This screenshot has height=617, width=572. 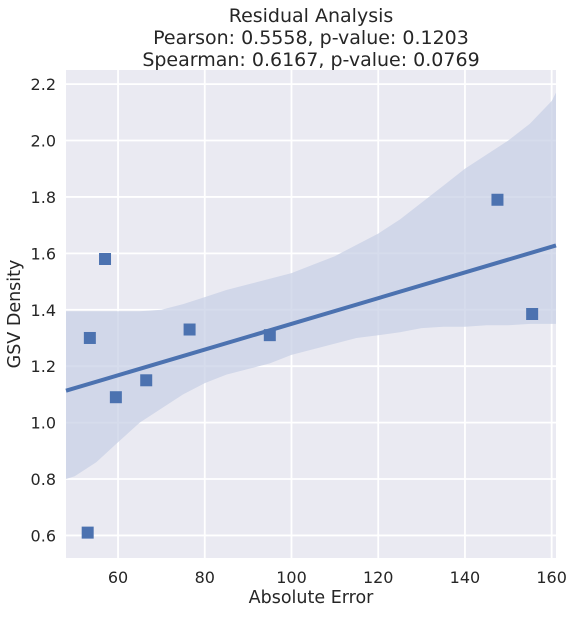 I want to click on x-tick-label-5: 160, so click(x=551, y=577).